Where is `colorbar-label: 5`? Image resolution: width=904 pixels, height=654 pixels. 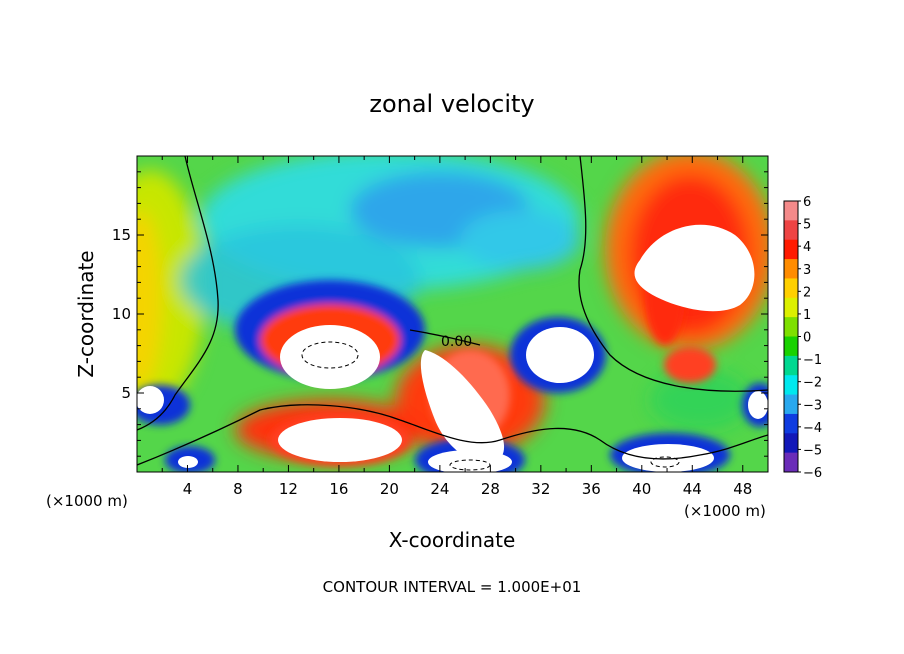
colorbar-label: 5 is located at coordinates (807, 225).